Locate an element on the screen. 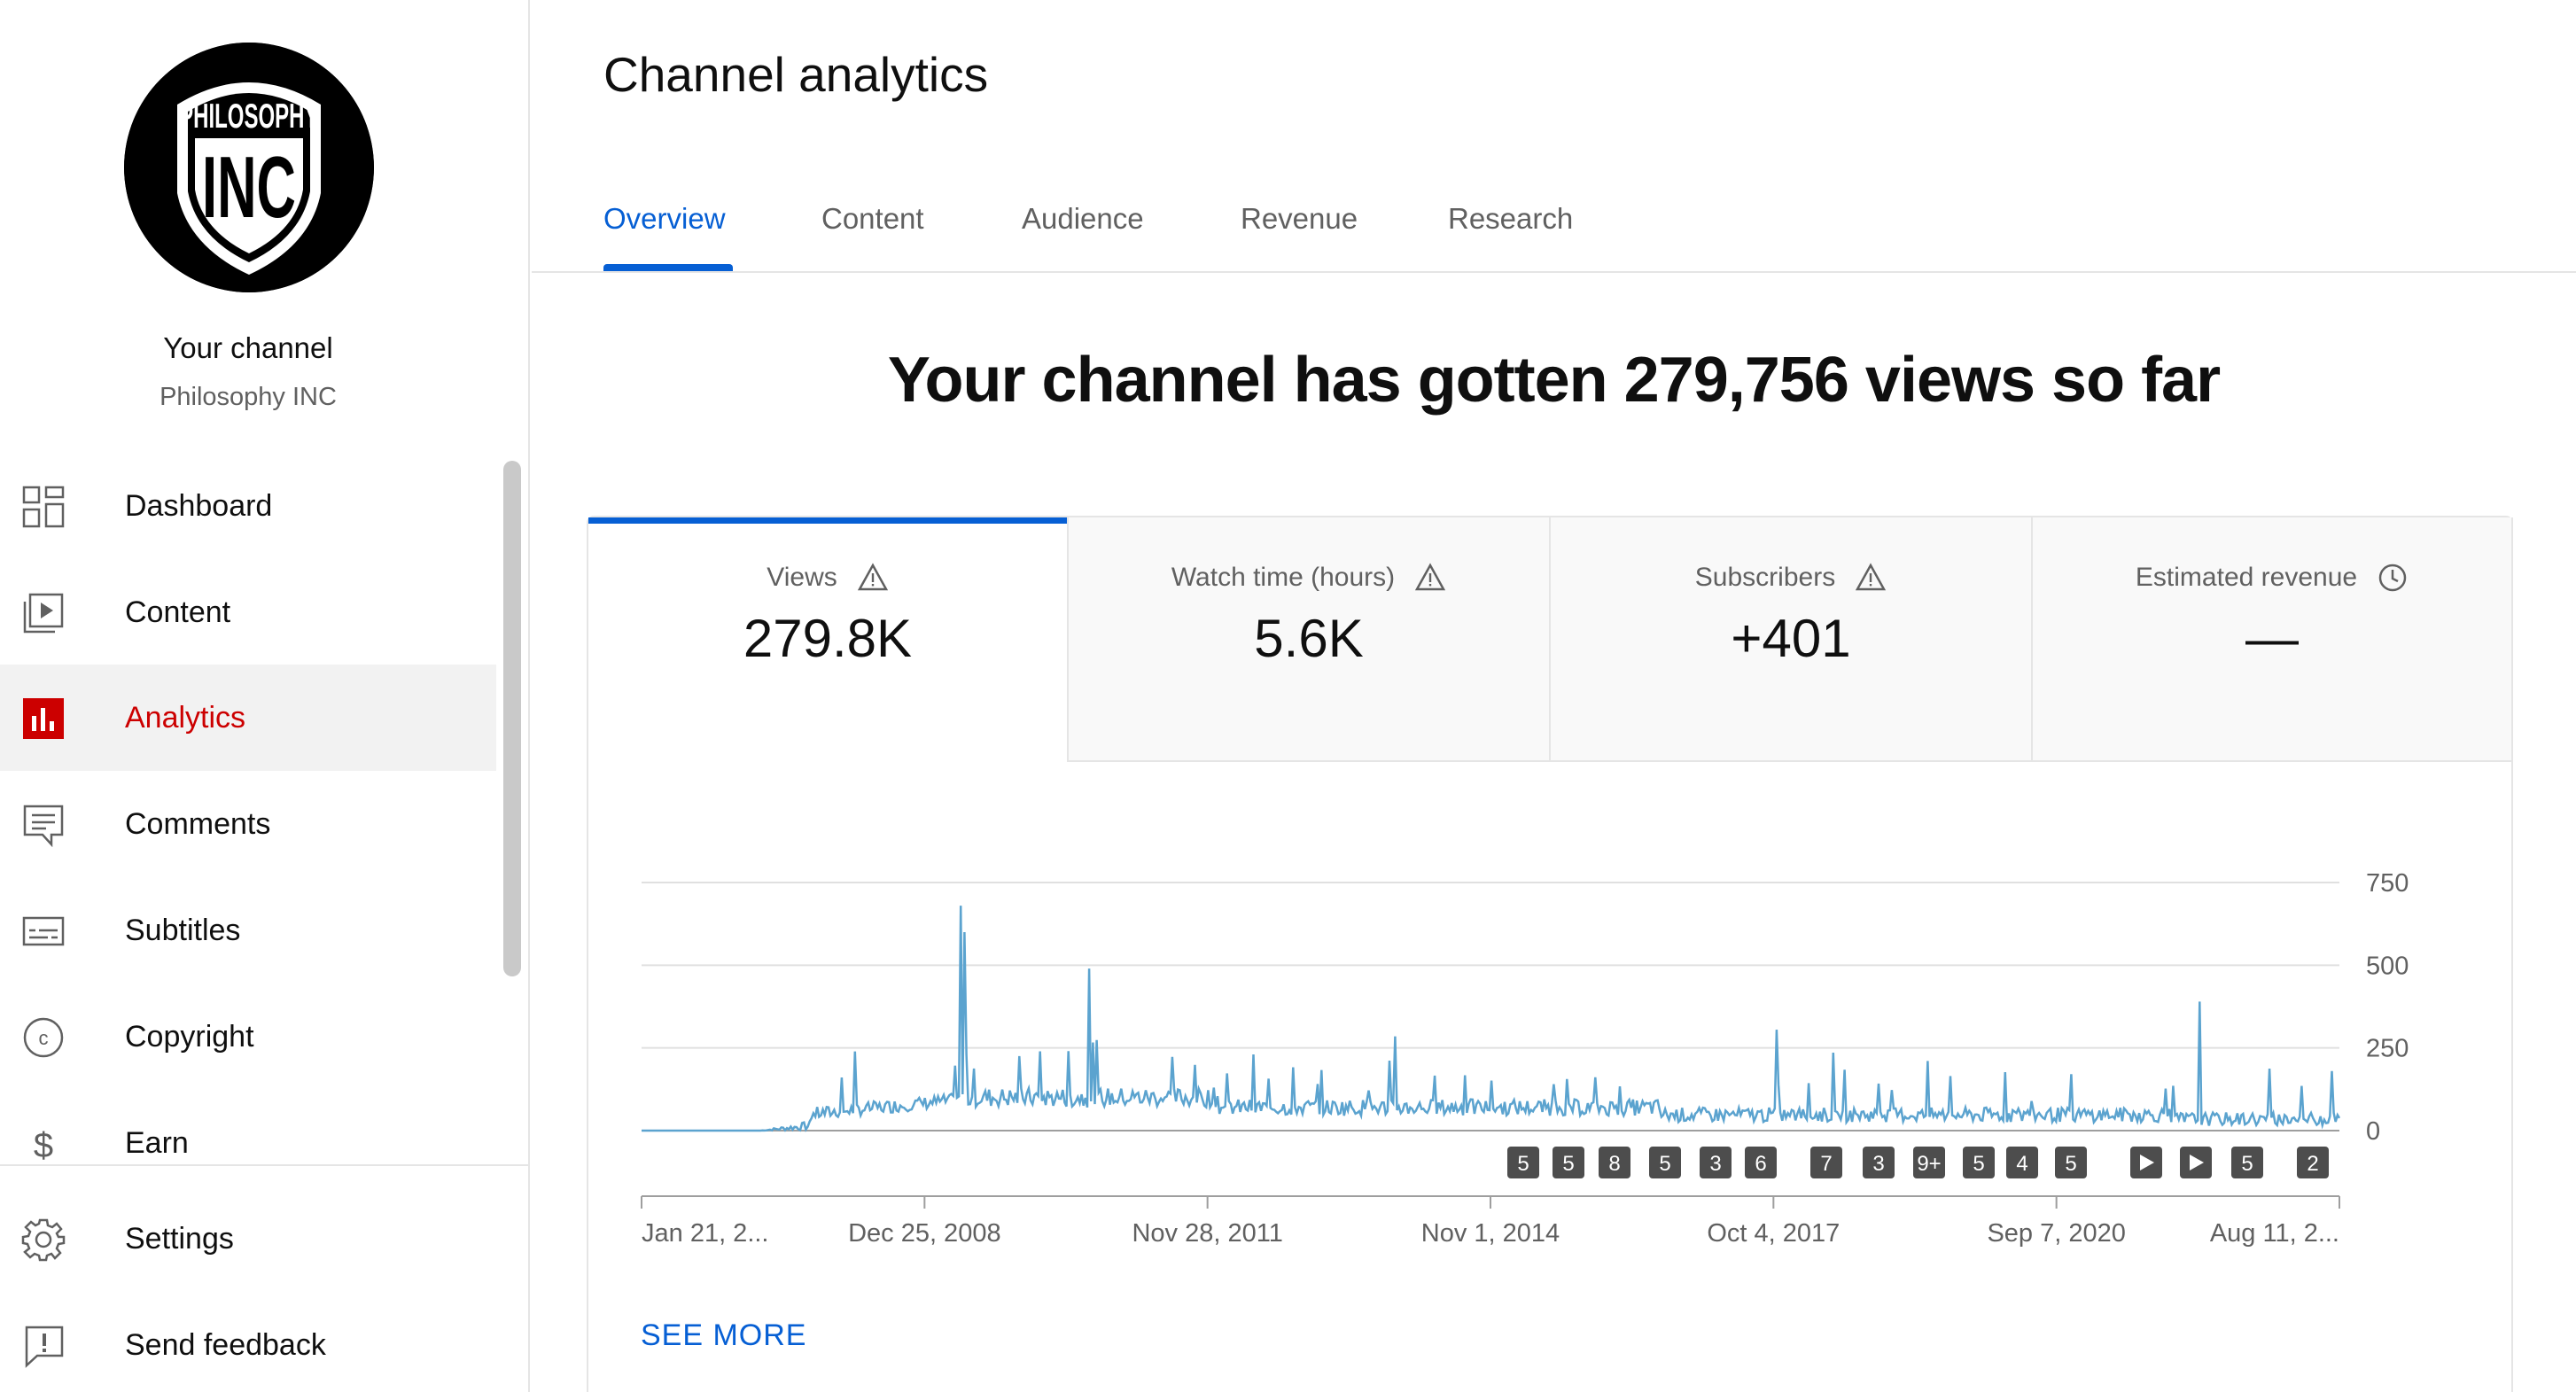 Image resolution: width=2576 pixels, height=1392 pixels. subtitles-icon is located at coordinates (43, 931).